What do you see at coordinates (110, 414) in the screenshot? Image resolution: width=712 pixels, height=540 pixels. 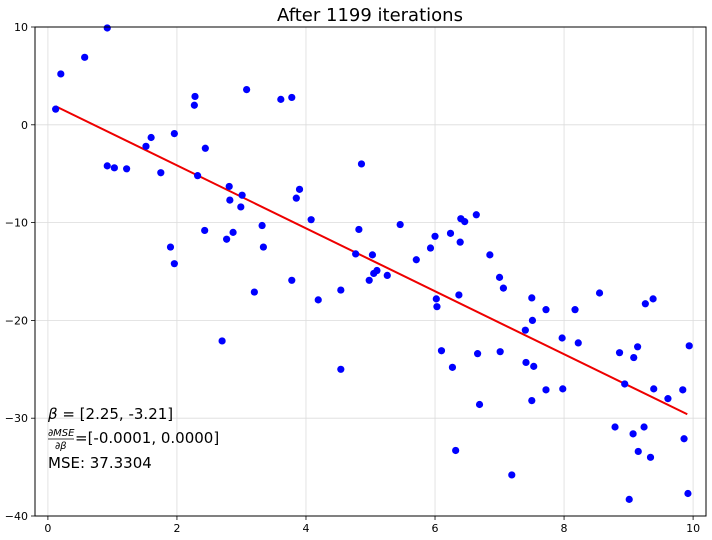 I see `beta-annotation: β = [2.25, -3.21]` at bounding box center [110, 414].